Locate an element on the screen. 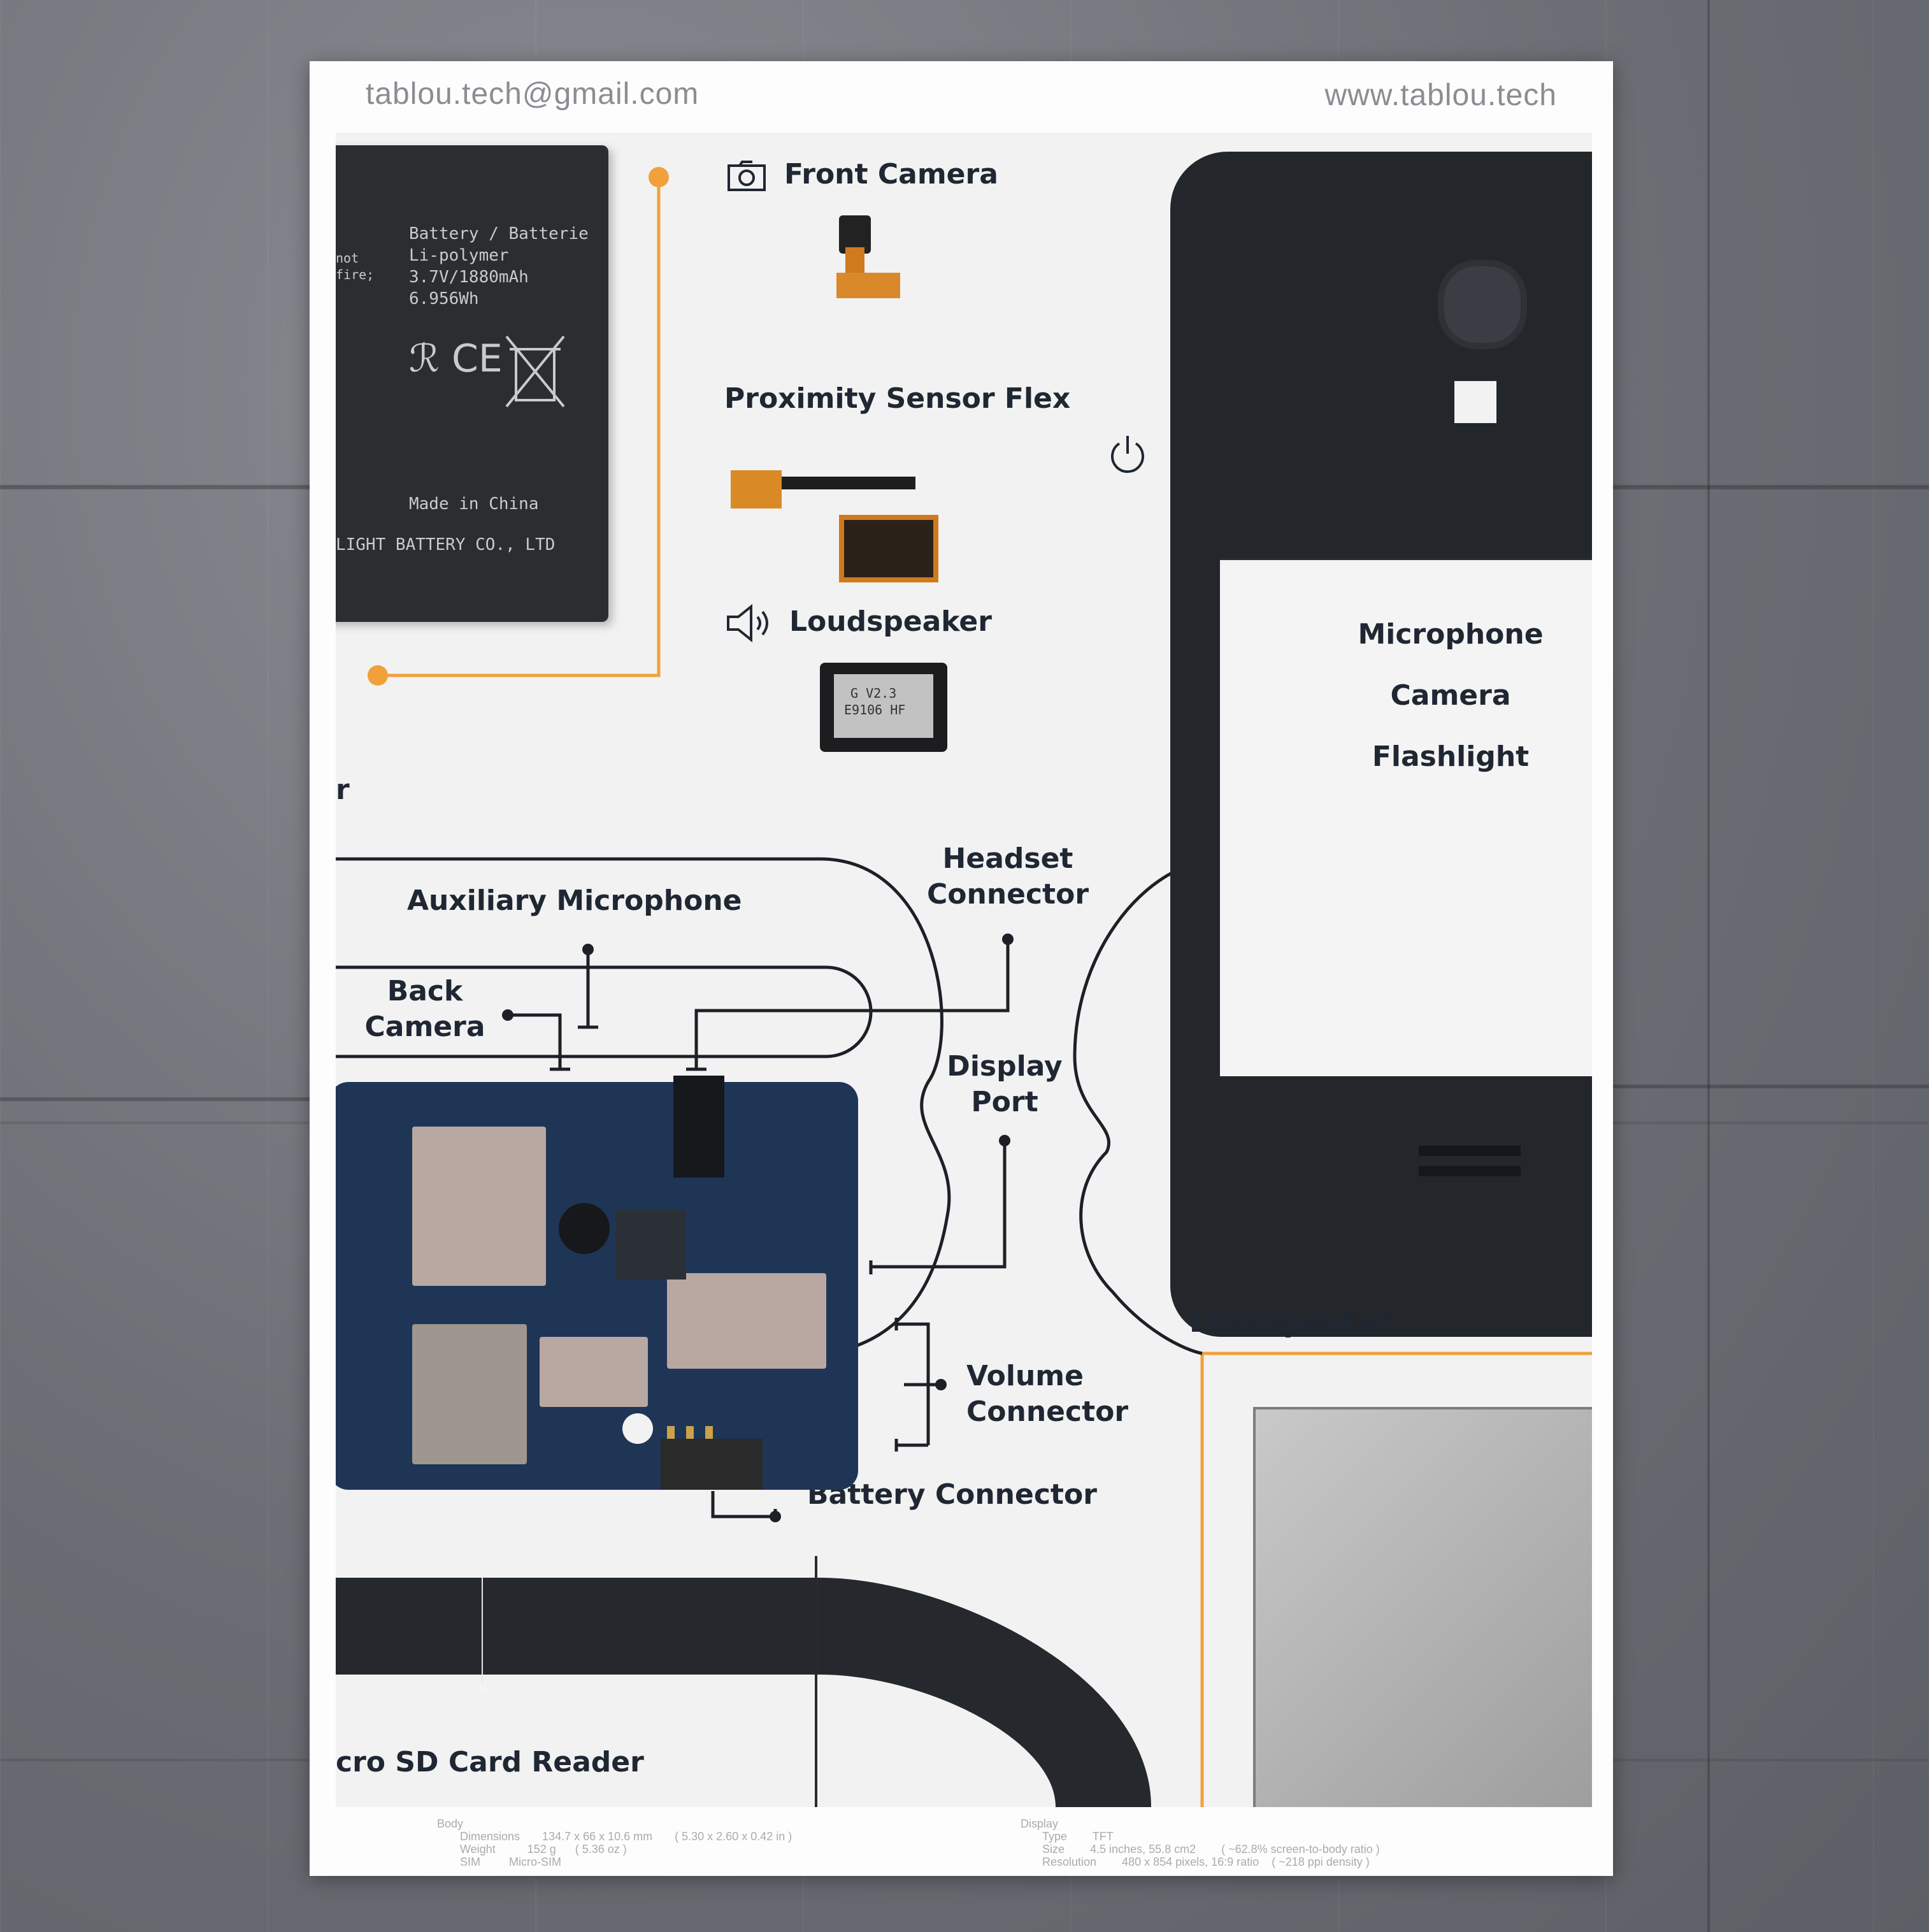  camera-icon is located at coordinates (747, 176).